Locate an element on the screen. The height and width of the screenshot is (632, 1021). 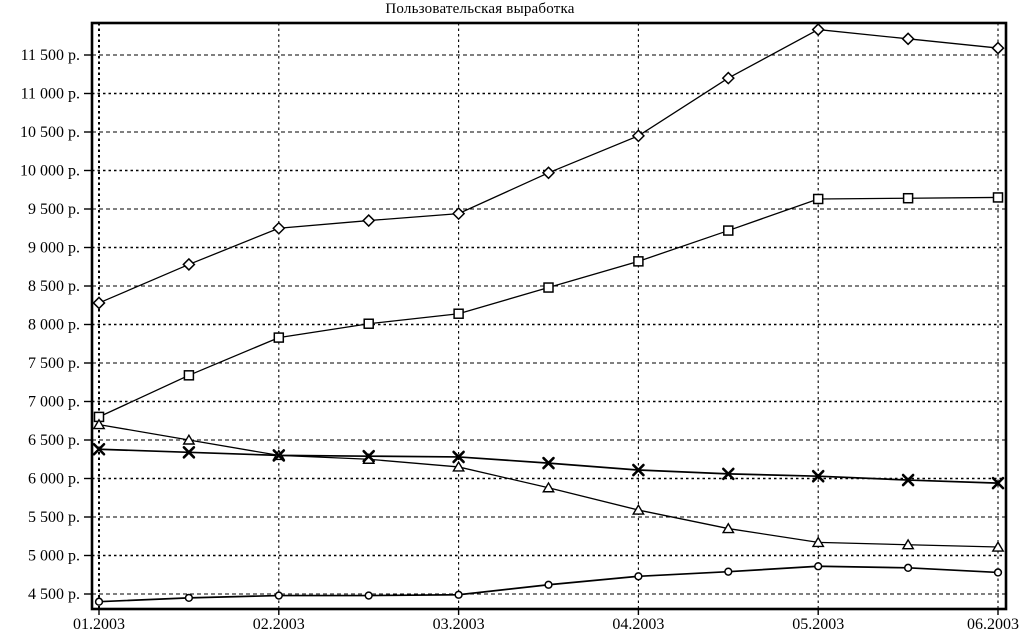
chart-title: Пользовательская выработка is located at coordinates (480, 9).